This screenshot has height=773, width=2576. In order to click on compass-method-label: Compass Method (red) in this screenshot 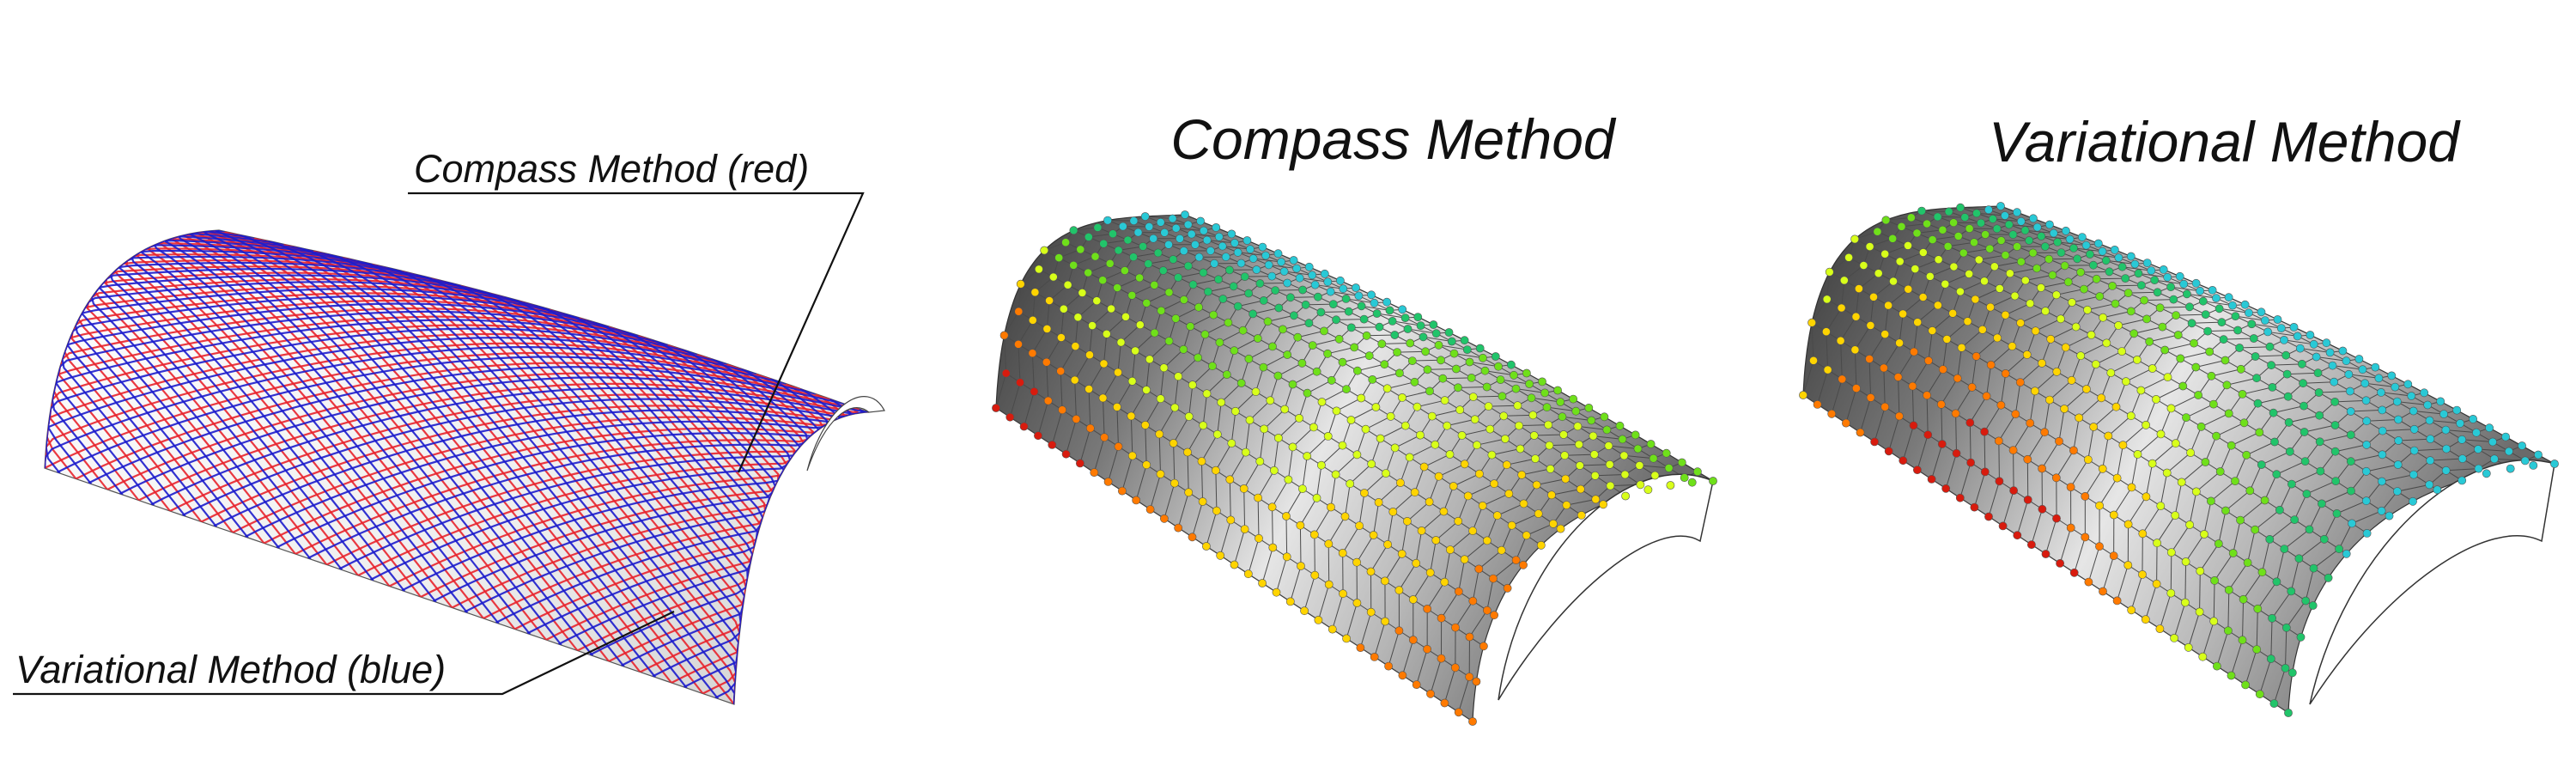, I will do `click(611, 169)`.